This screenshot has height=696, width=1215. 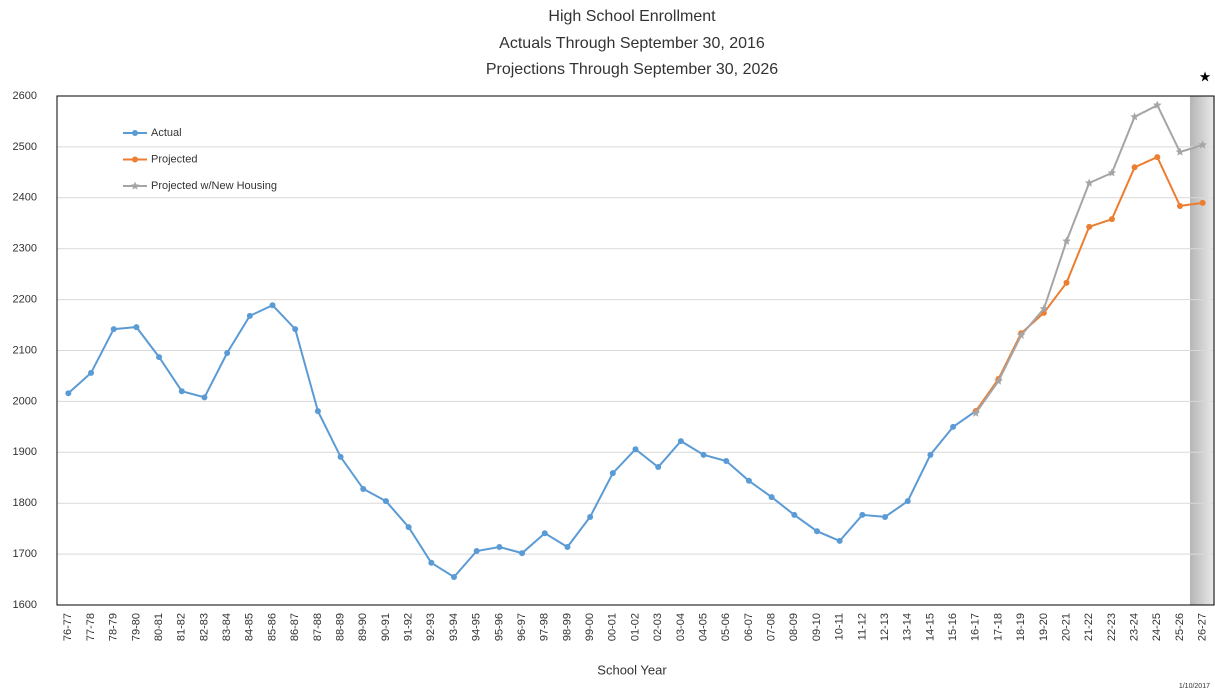 What do you see at coordinates (363, 627) in the screenshot?
I see `x-tick-label: 89-90` at bounding box center [363, 627].